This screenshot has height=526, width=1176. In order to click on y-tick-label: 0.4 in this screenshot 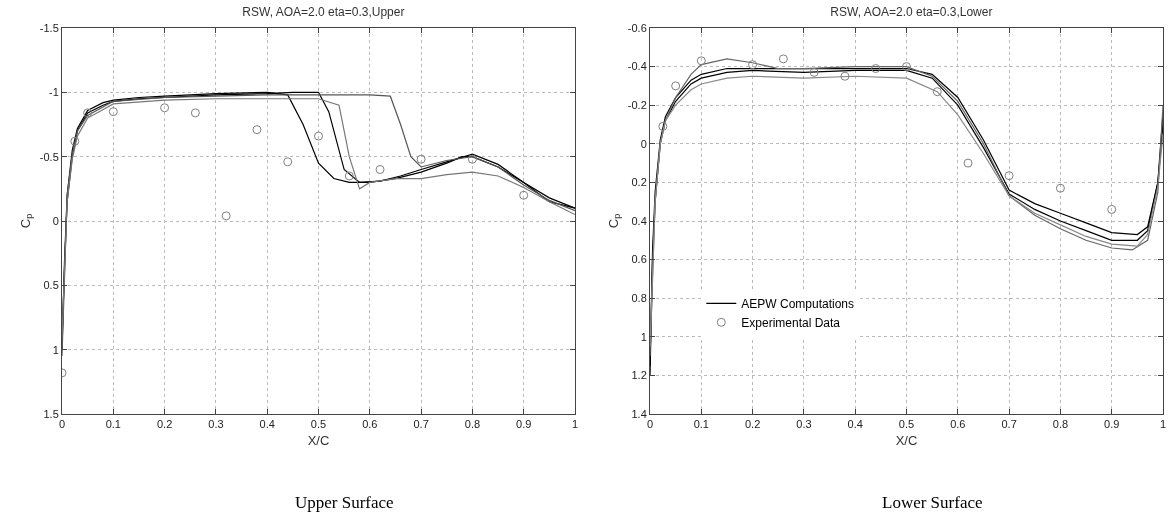, I will do `click(639, 220)`.